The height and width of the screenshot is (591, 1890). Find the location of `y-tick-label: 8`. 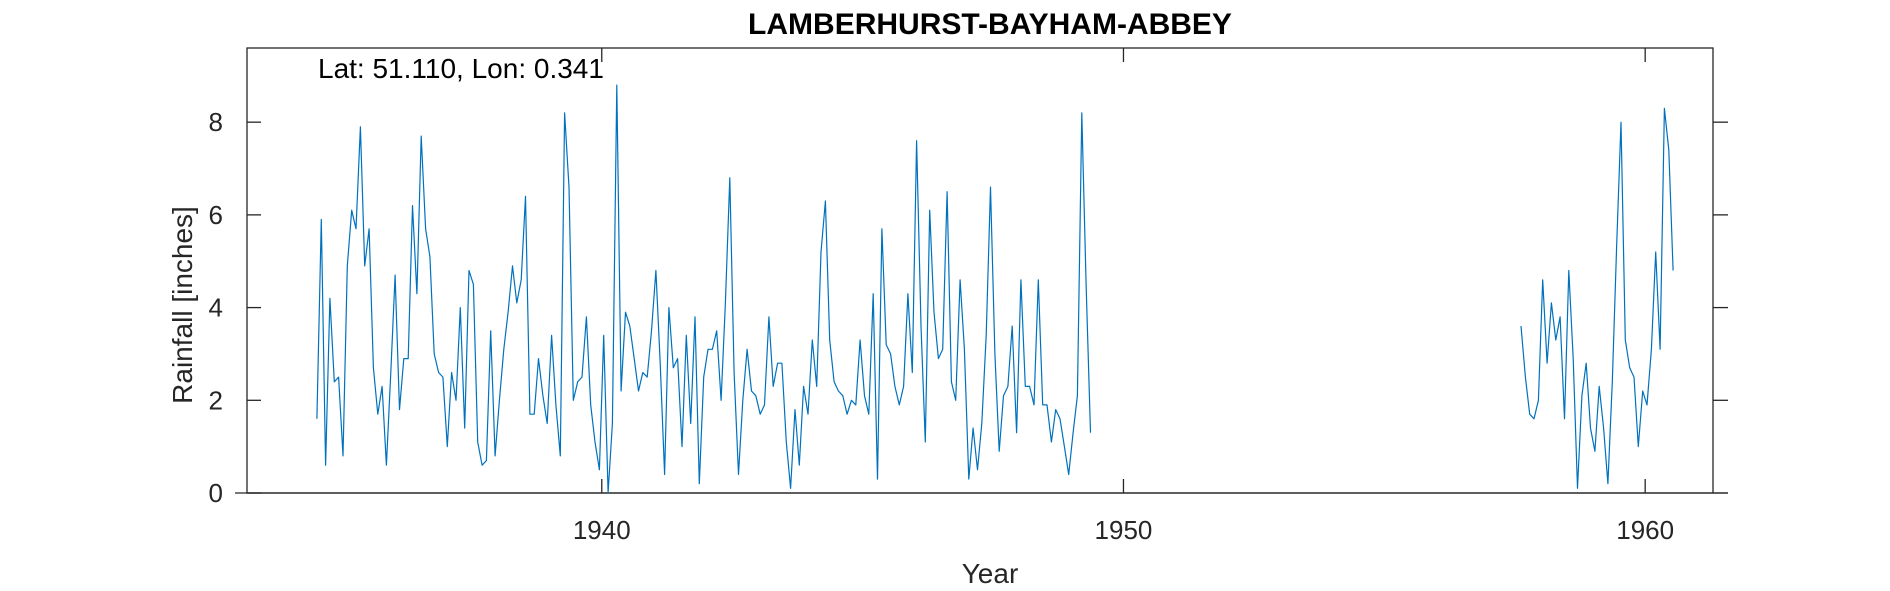

y-tick-label: 8 is located at coordinates (216, 122).